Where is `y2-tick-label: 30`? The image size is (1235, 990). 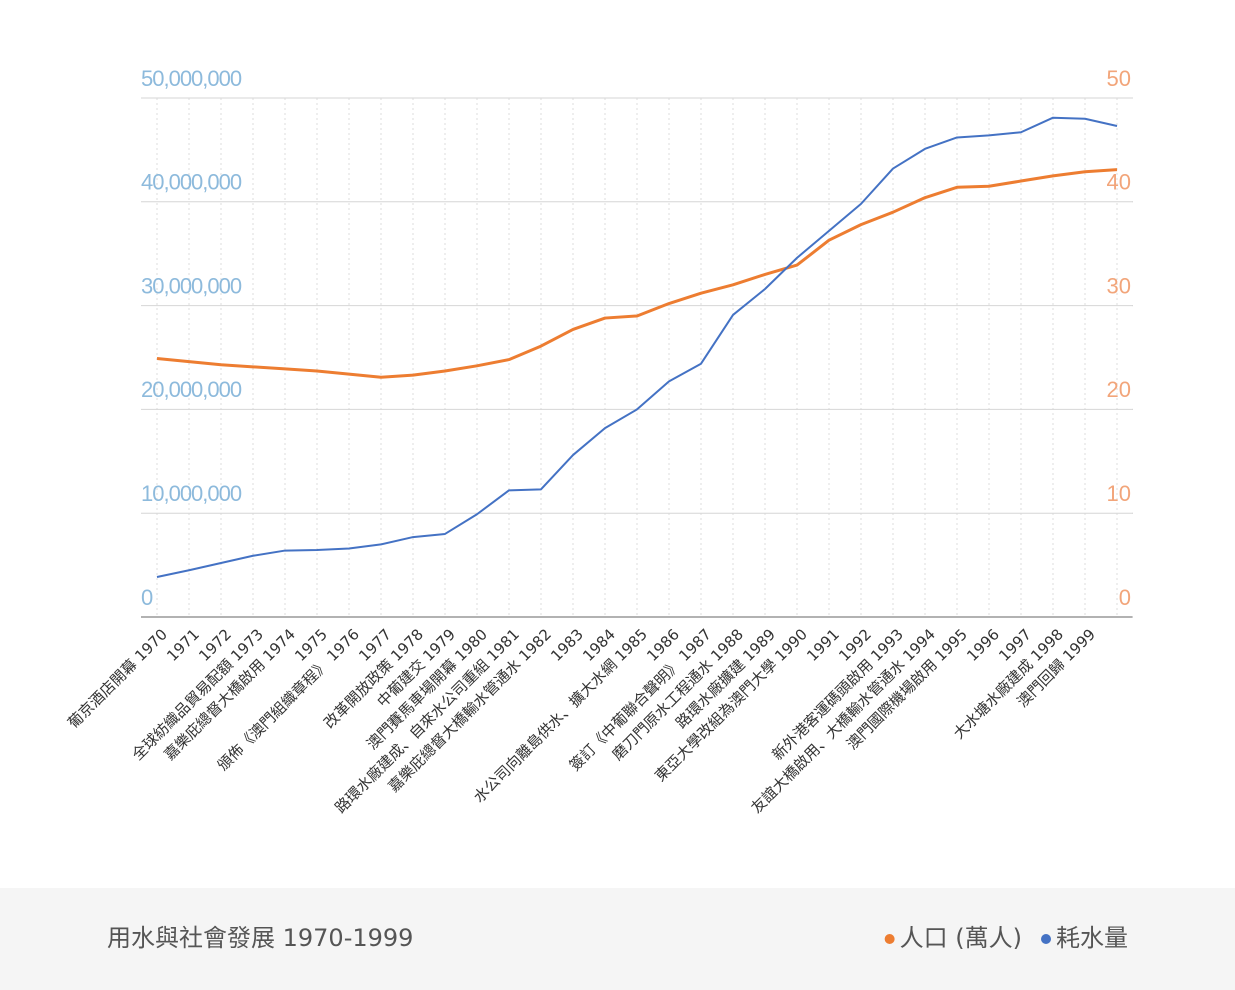
y2-tick-label: 30 is located at coordinates (1119, 285).